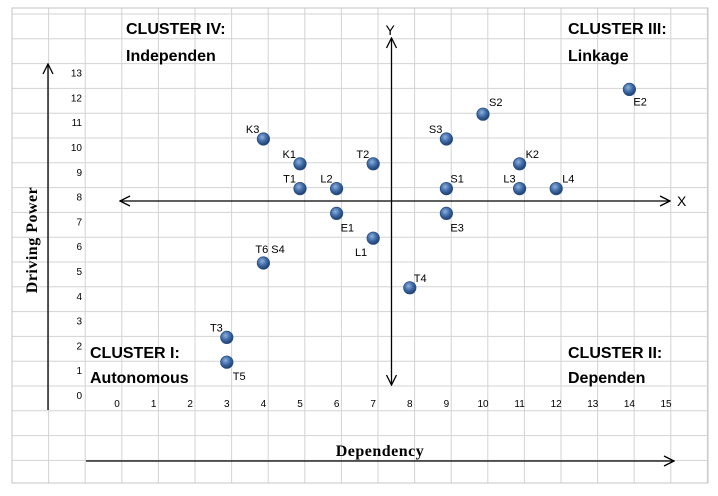  What do you see at coordinates (336, 189) in the screenshot?
I see `point-l2` at bounding box center [336, 189].